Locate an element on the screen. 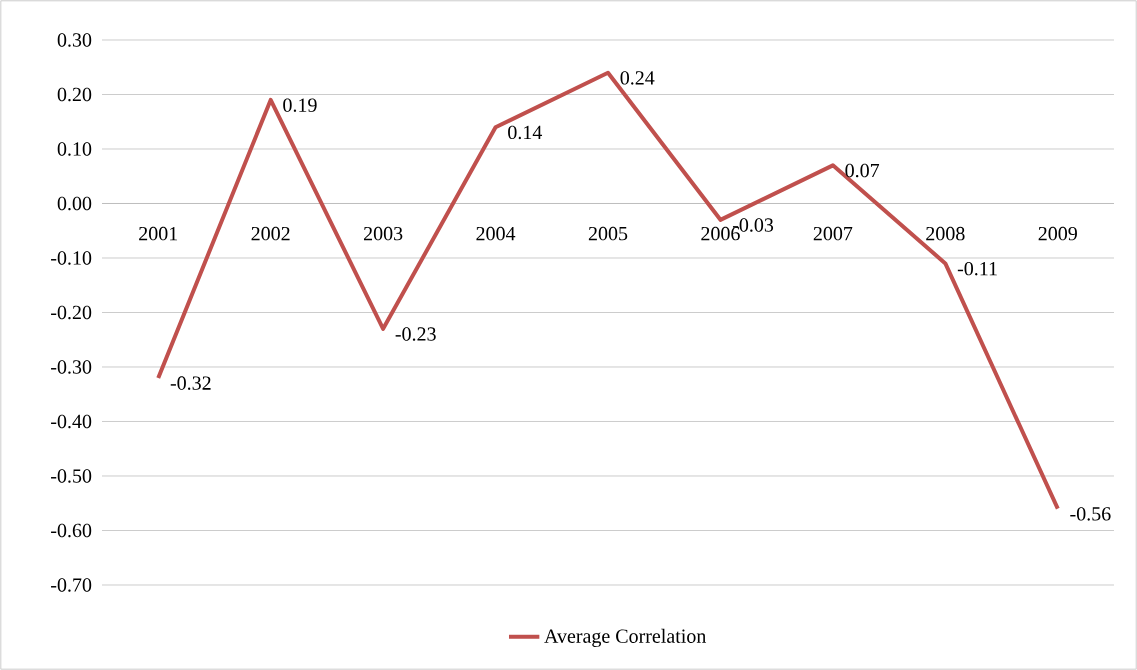  x-tick-label: 2001 is located at coordinates (158, 233).